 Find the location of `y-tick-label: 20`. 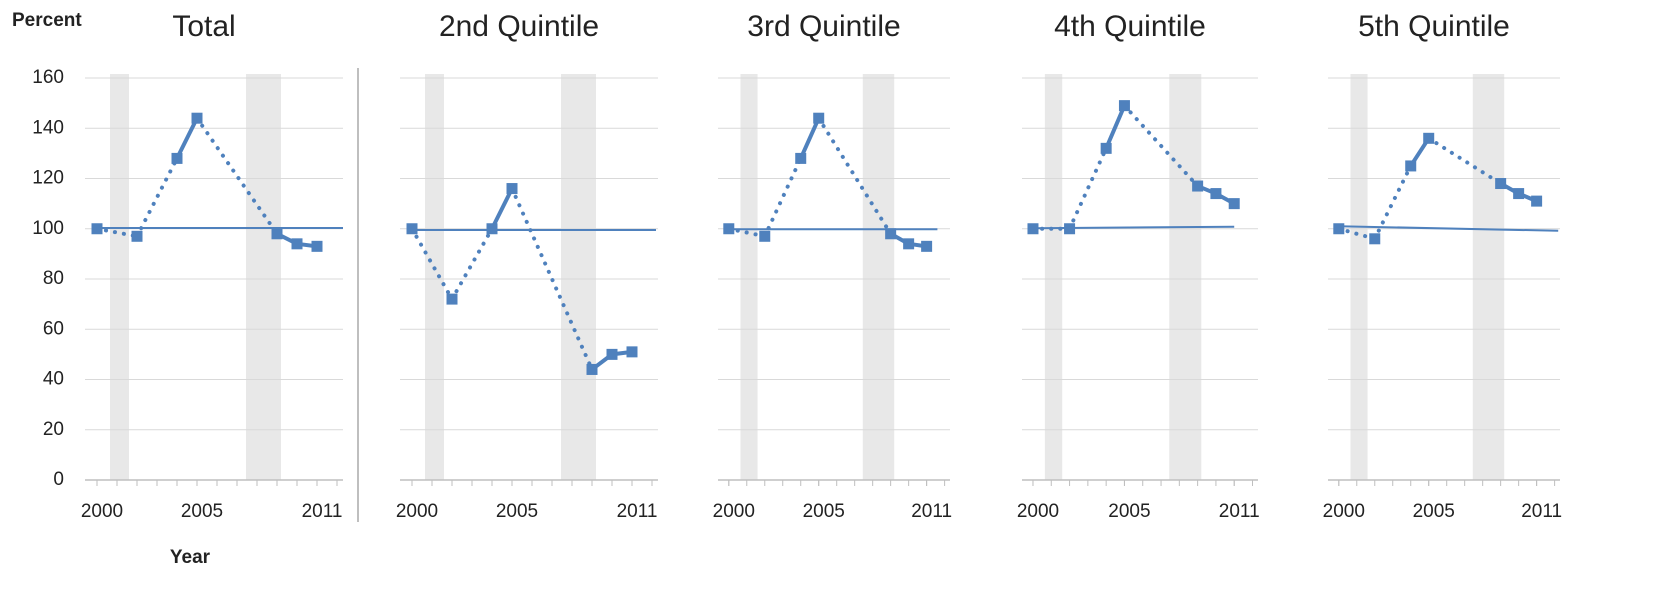

y-tick-label: 20 is located at coordinates (53, 429).